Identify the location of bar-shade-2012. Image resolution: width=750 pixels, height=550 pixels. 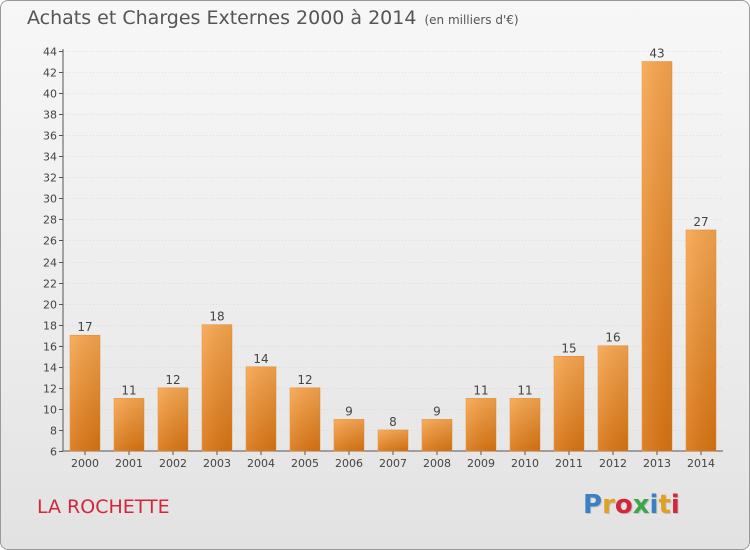
(613, 398).